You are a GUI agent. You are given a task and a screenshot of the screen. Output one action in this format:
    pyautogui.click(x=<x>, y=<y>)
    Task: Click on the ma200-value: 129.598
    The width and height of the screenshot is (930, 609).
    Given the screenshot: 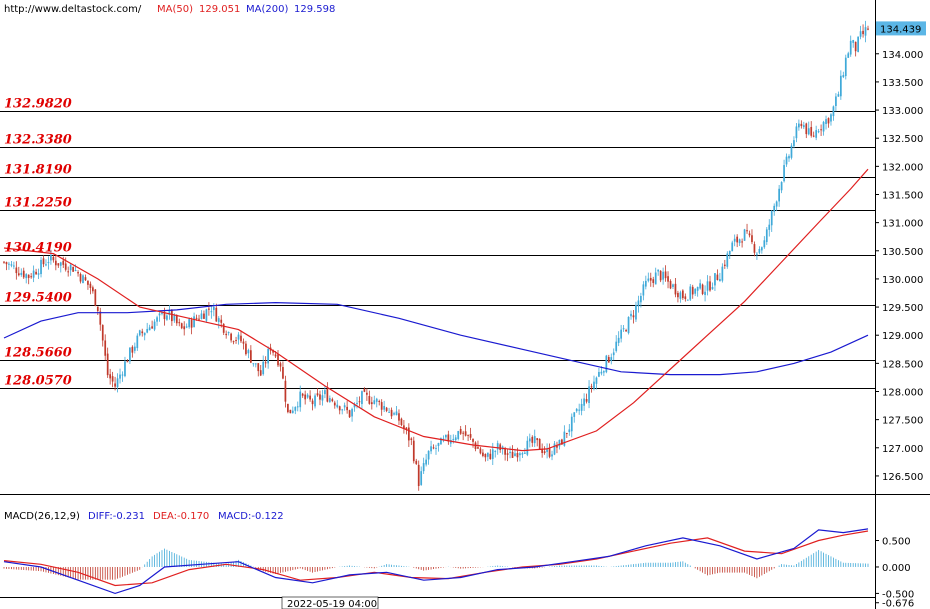 What is the action you would take?
    pyautogui.click(x=314, y=9)
    